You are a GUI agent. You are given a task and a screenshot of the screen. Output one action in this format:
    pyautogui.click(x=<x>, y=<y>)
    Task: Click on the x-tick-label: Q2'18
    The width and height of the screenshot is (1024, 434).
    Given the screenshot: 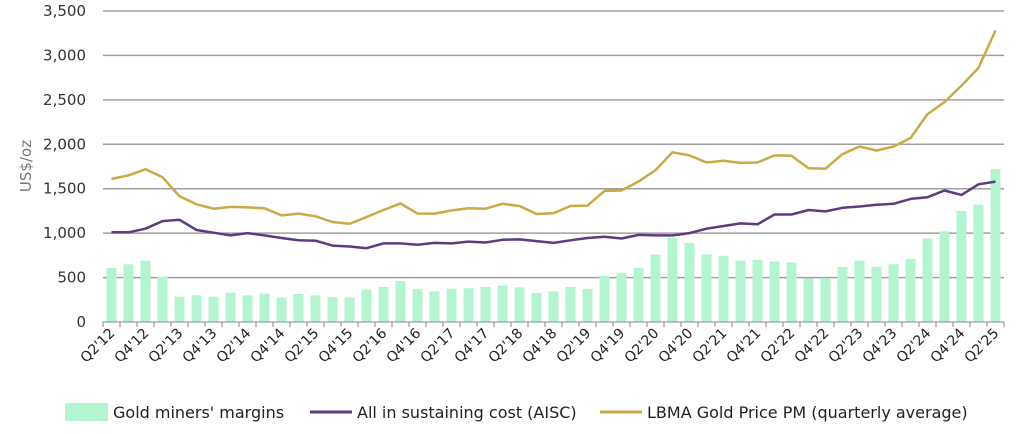 What is the action you would take?
    pyautogui.click(x=506, y=346)
    